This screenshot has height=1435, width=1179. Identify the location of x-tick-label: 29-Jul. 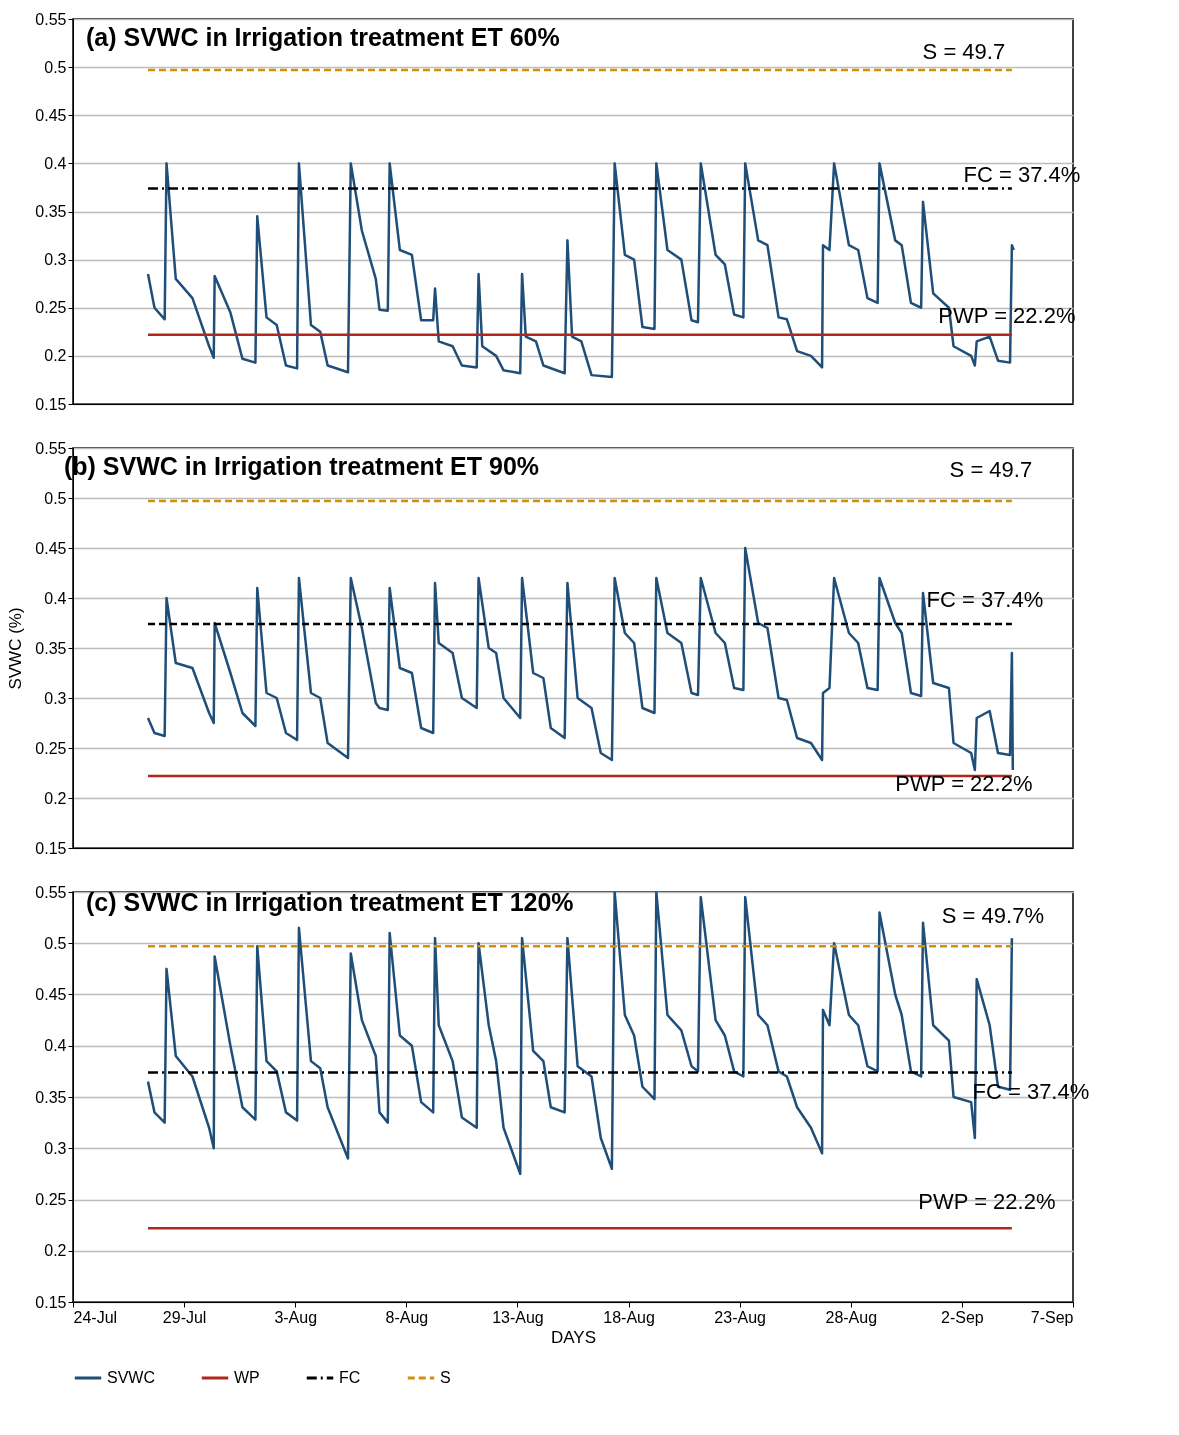
(184, 1317).